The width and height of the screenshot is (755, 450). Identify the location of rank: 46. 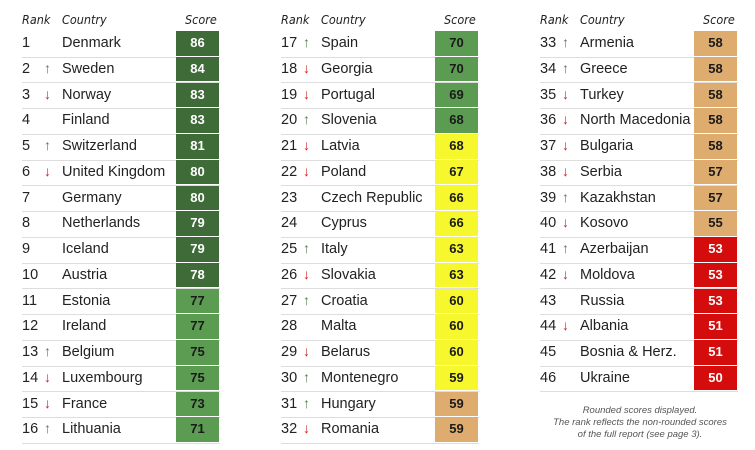
(548, 377).